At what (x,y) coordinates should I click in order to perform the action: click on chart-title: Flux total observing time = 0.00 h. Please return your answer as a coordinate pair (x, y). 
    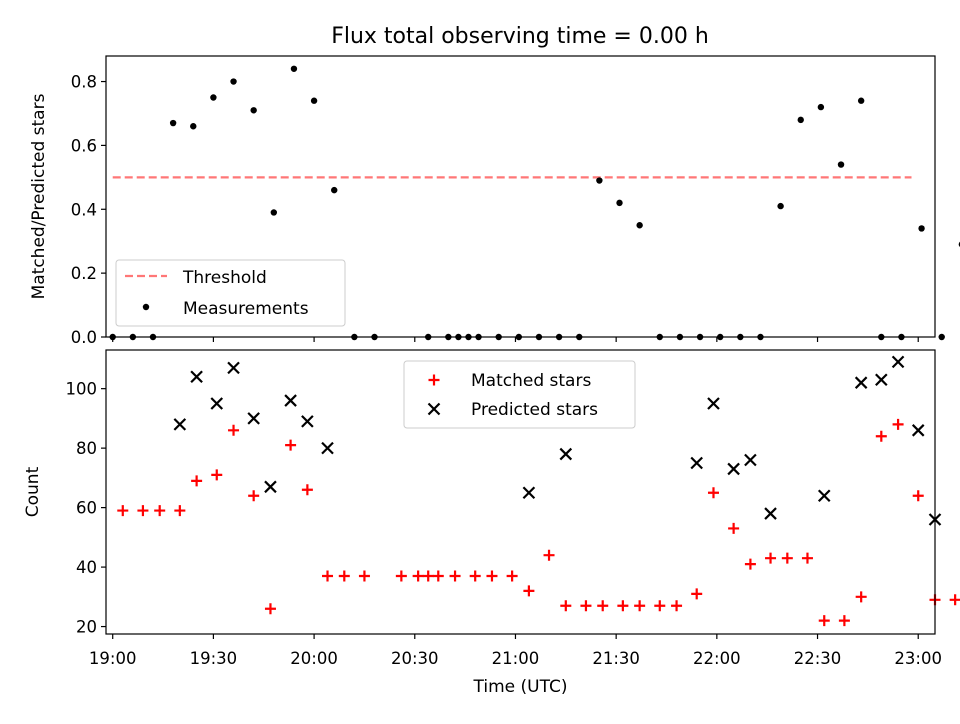
    Looking at the image, I should click on (520, 36).